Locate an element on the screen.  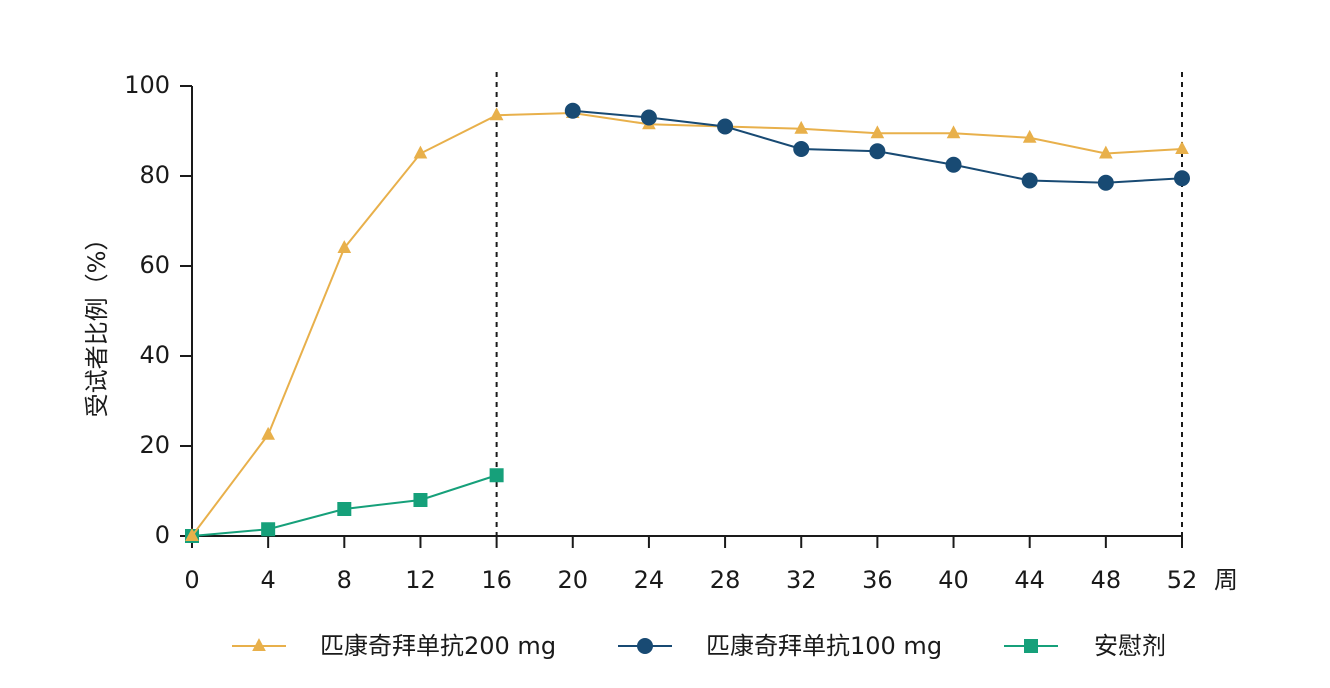
legend: 匹康奇拜单抗200 mg 匹康奇拜单抗100 mg 安慰剂 is located at coordinates (699, 646).